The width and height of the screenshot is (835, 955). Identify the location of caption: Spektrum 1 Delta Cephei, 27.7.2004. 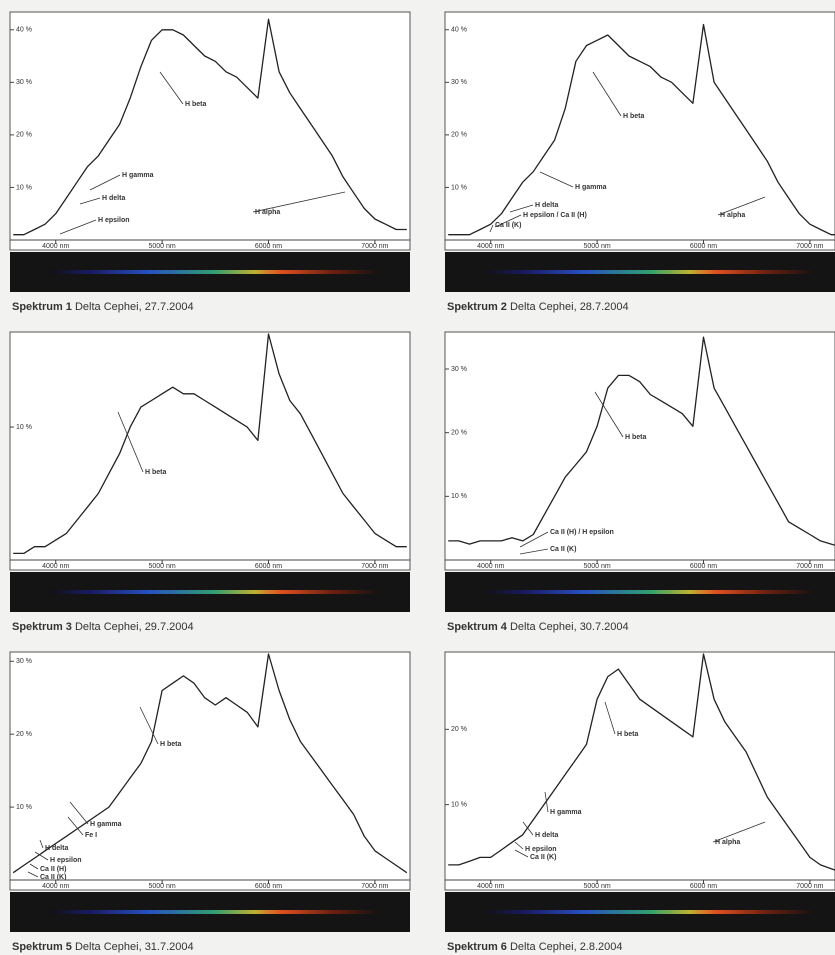
(103, 307).